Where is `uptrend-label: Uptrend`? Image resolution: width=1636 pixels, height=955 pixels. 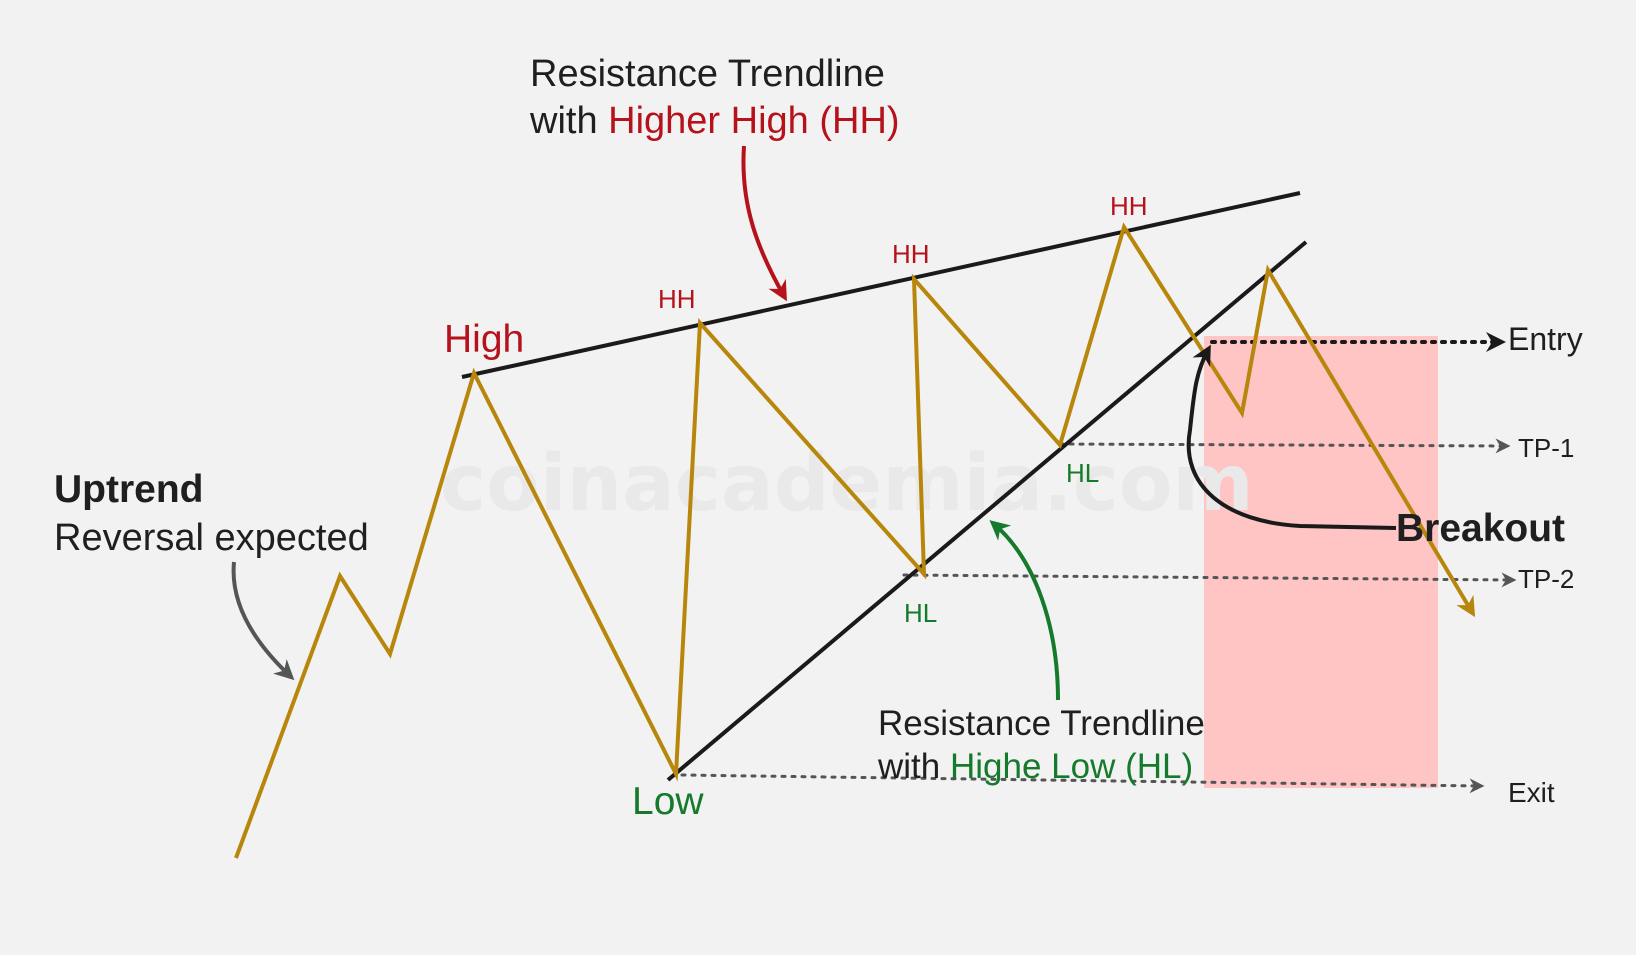 uptrend-label: Uptrend is located at coordinates (129, 489).